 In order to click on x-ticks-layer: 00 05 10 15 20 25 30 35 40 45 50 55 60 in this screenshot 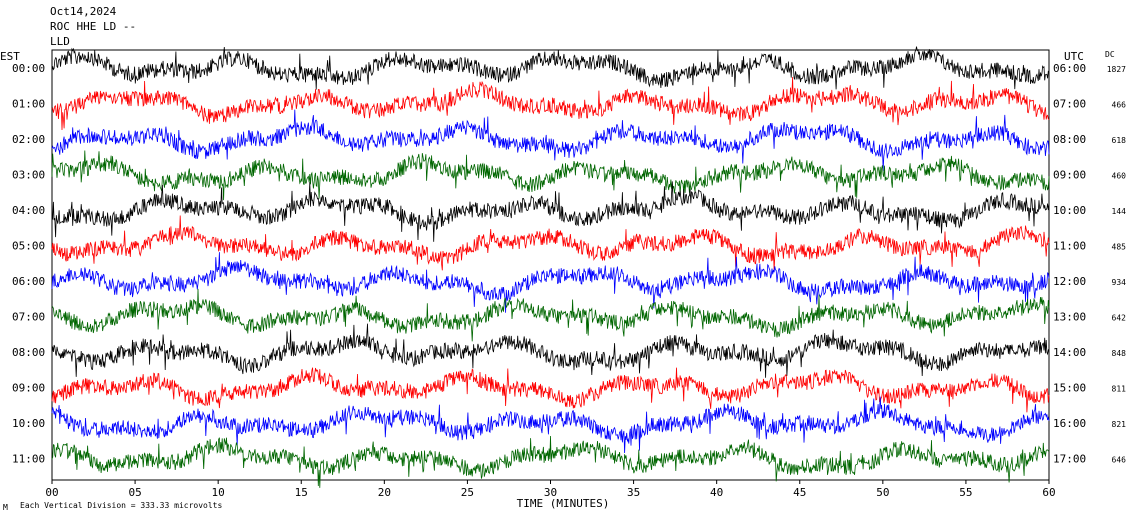, I will do `click(550, 489)`.